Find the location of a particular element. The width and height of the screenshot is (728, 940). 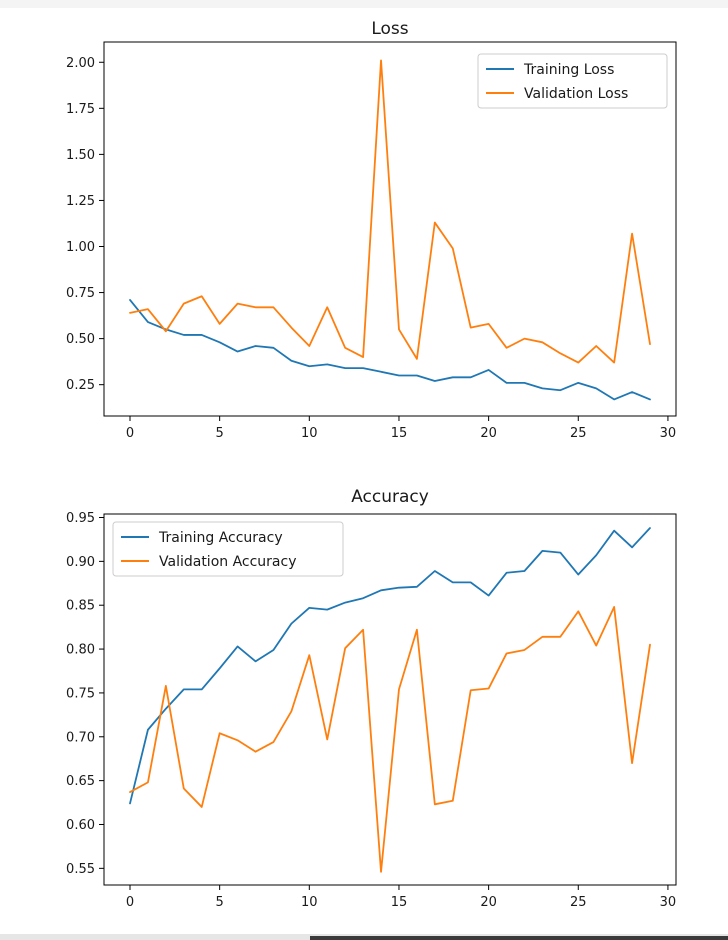

y-tick-label: 0.80 is located at coordinates (80, 650).